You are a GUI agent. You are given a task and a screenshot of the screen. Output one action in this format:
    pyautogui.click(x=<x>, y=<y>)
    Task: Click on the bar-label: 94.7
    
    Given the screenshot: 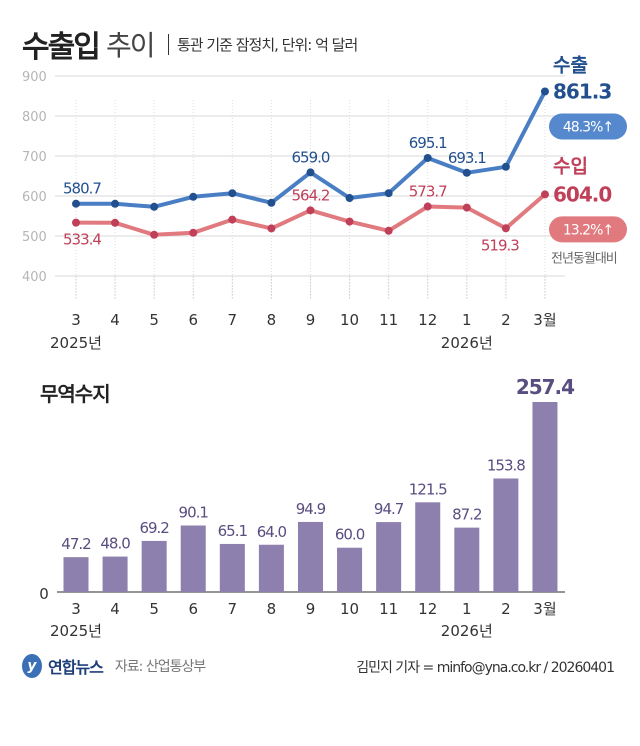 What is the action you would take?
    pyautogui.click(x=389, y=509)
    